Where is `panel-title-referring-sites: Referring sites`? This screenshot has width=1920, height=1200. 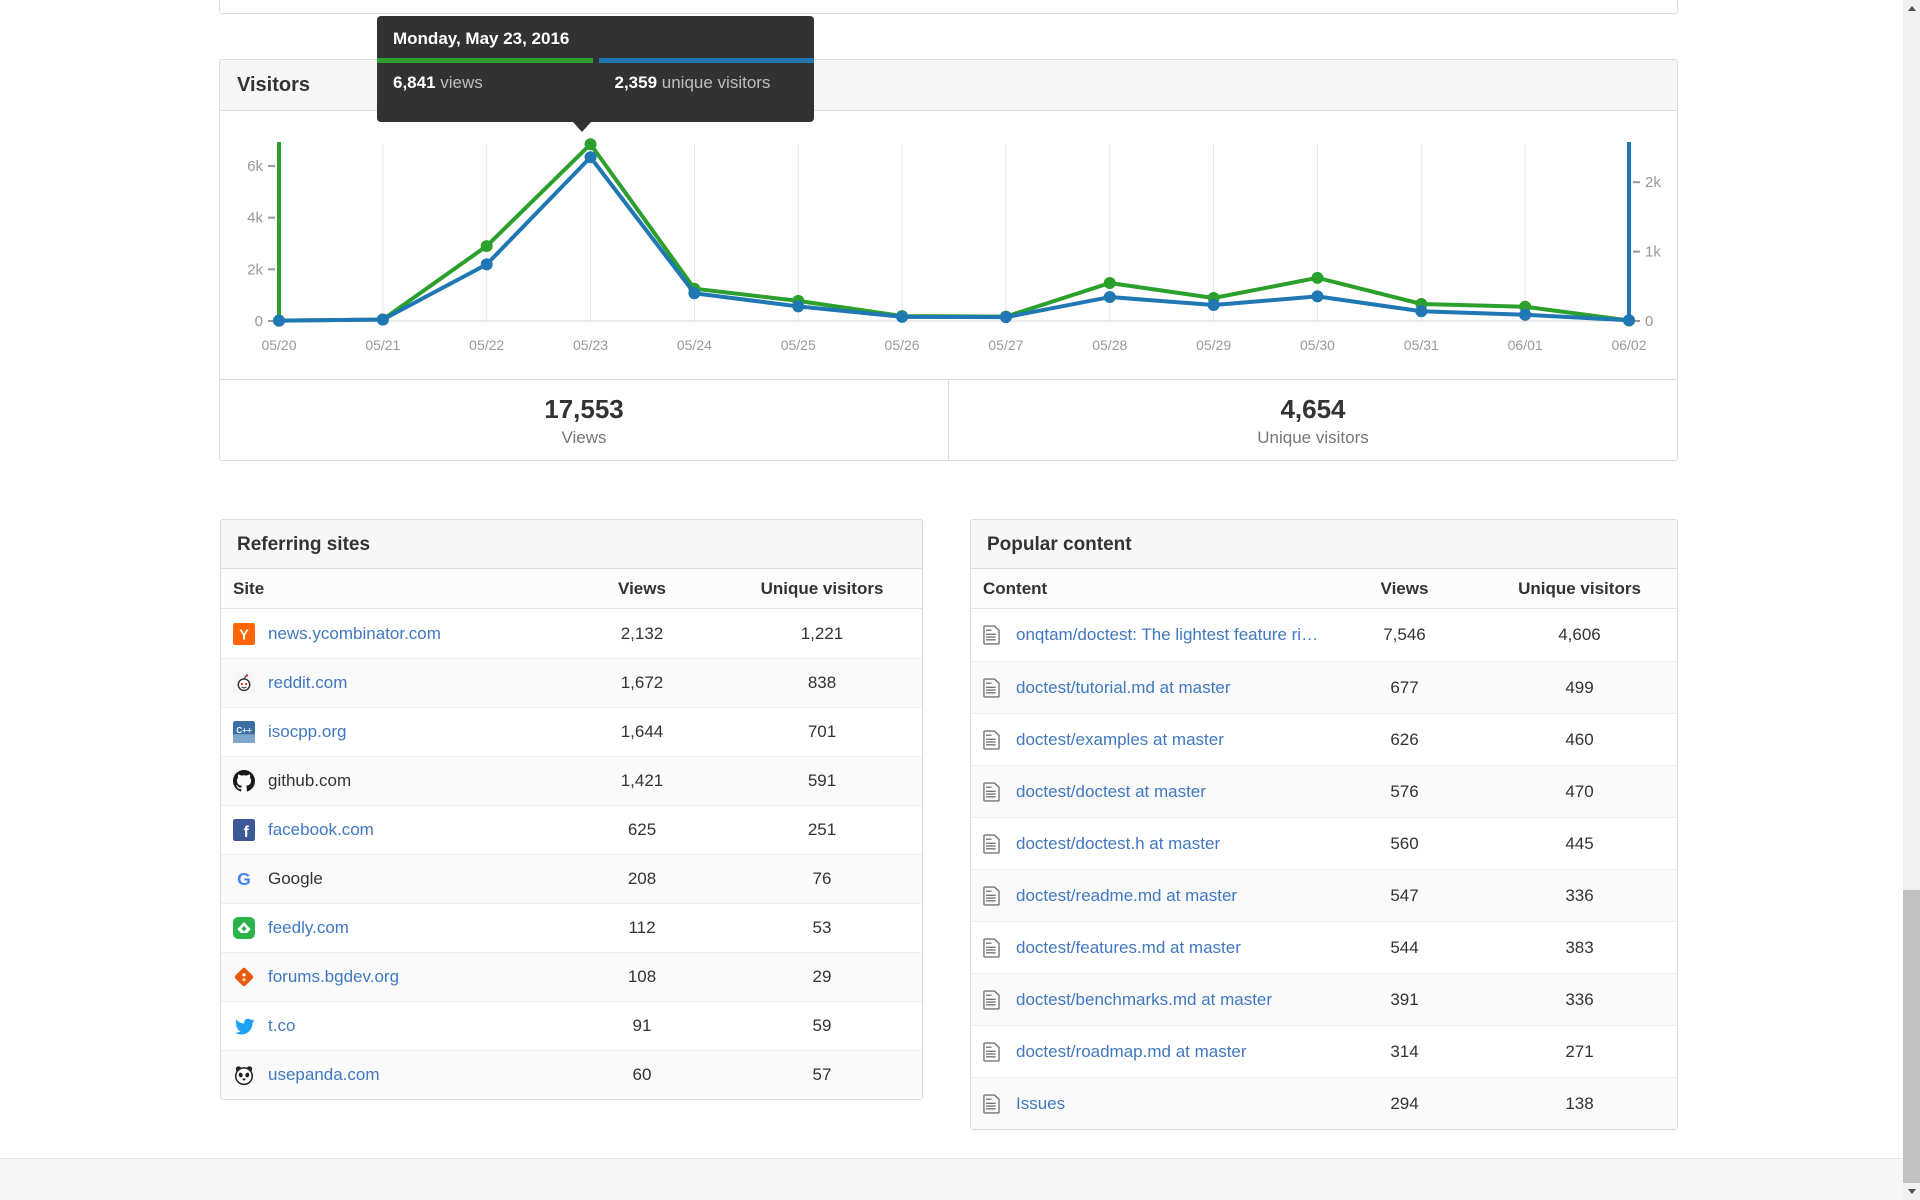 panel-title-referring-sites: Referring sites is located at coordinates (304, 544).